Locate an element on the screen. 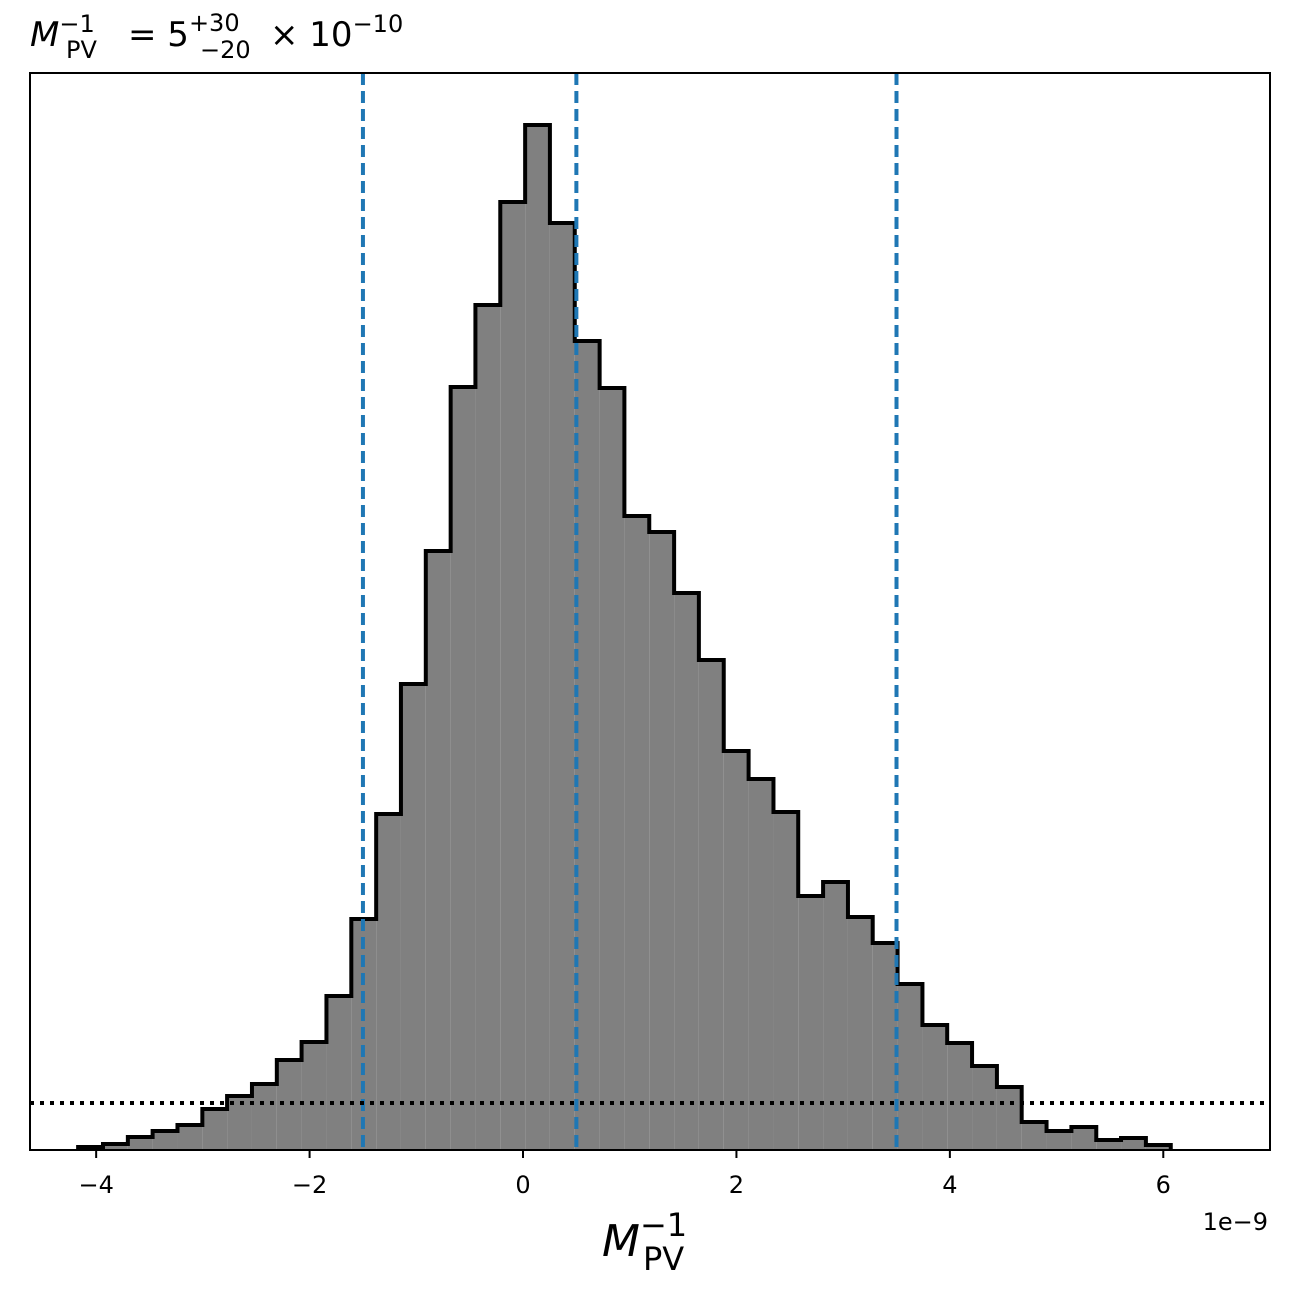 The width and height of the screenshot is (1289, 1293). title-equals: = 5 is located at coordinates (158, 35).